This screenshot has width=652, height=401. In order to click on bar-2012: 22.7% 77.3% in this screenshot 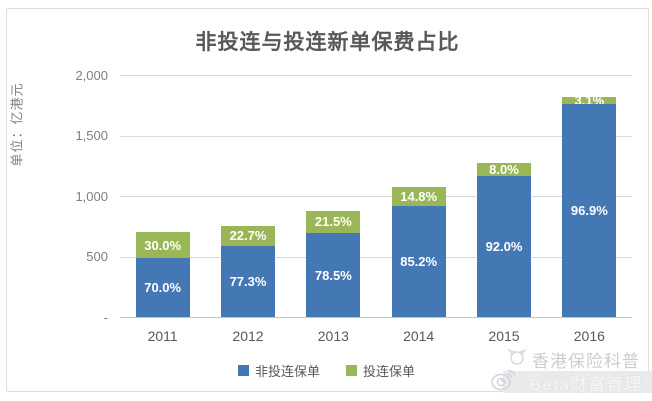, I will do `click(248, 271)`.